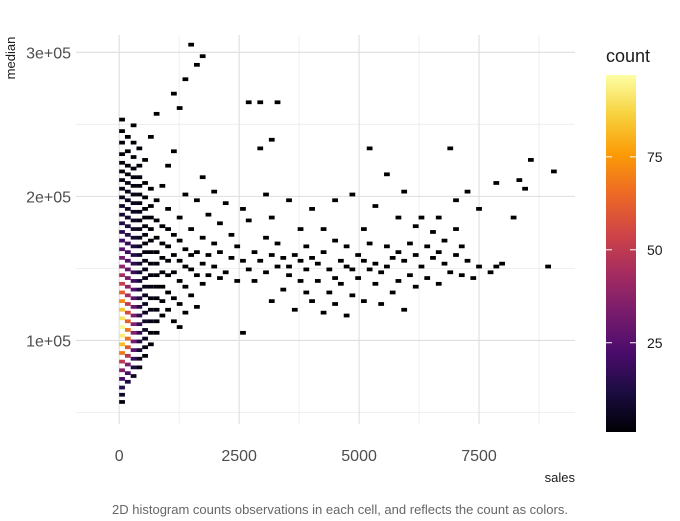 This screenshot has width=680, height=521. What do you see at coordinates (119, 456) in the screenshot?
I see `x-tick-label: 0` at bounding box center [119, 456].